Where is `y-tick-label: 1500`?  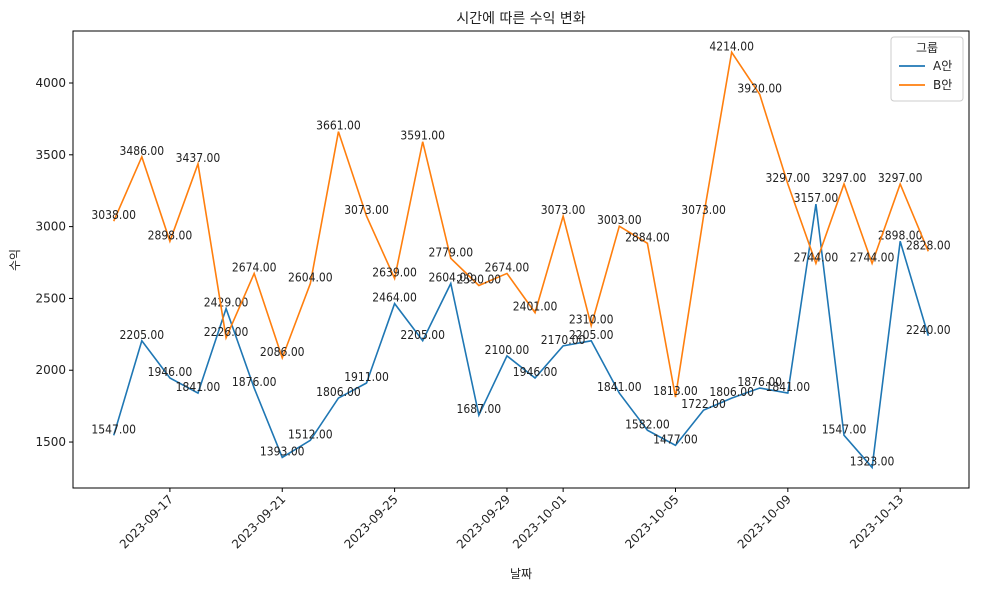
y-tick-label: 1500 is located at coordinates (50, 442).